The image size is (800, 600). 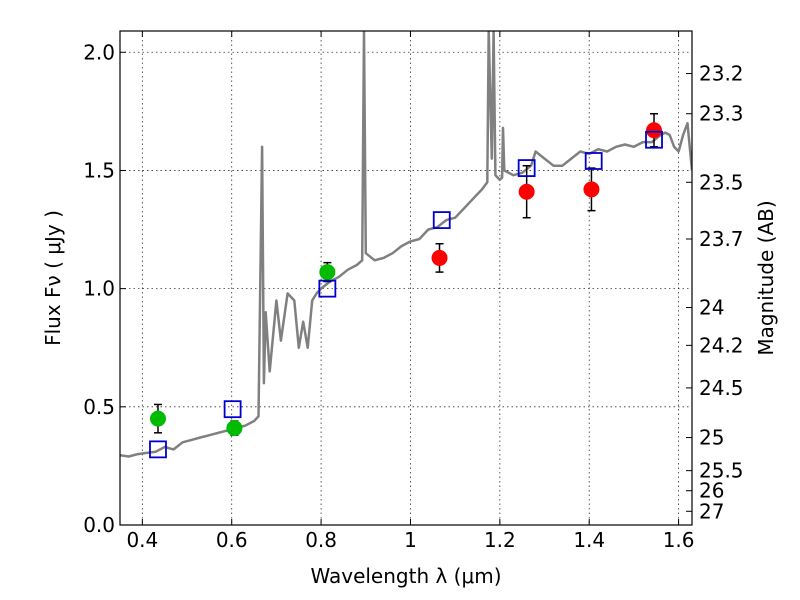 What do you see at coordinates (405, 576) in the screenshot?
I see `x-axis-label: Wavelength λ (μm)` at bounding box center [405, 576].